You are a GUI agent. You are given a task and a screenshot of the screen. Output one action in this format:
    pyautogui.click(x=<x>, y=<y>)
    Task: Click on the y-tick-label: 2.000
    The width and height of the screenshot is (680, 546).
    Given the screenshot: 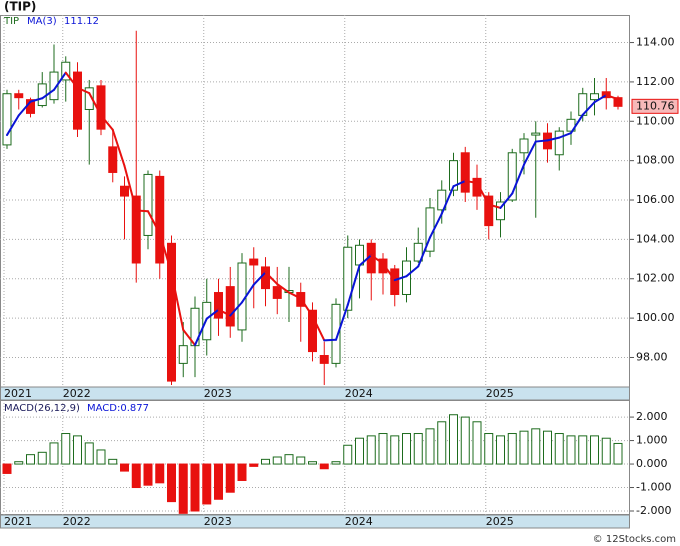 What is the action you would take?
    pyautogui.click(x=652, y=416)
    